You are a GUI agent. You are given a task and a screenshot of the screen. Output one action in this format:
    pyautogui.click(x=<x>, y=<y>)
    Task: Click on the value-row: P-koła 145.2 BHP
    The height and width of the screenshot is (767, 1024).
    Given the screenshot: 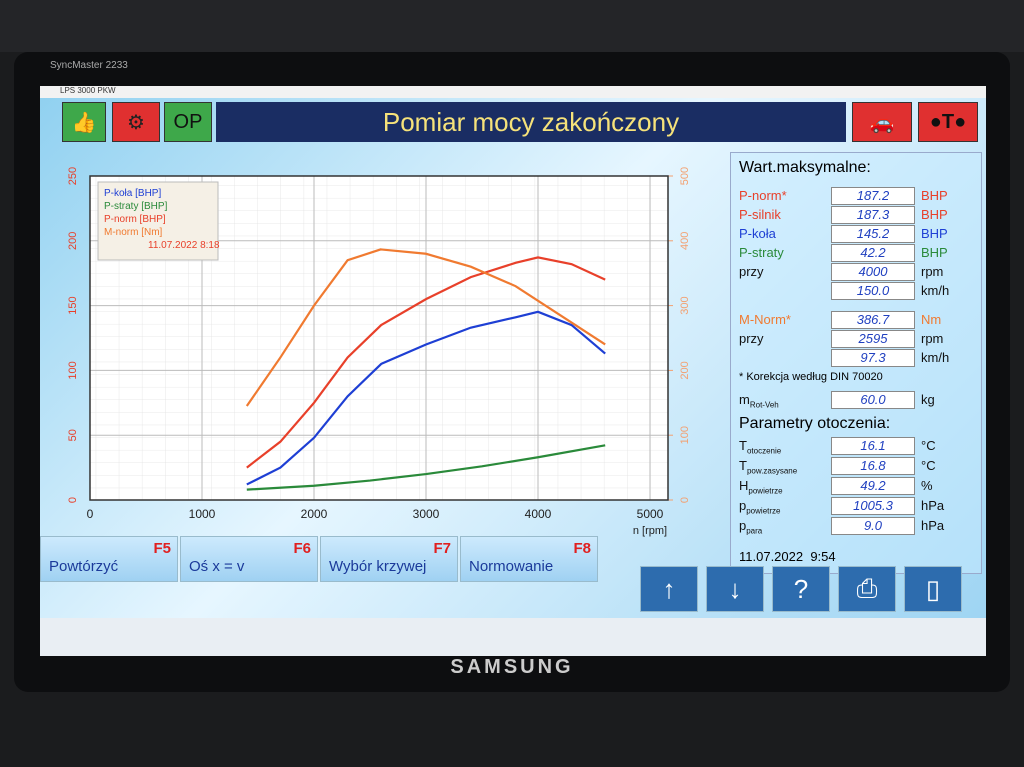 What is the action you would take?
    pyautogui.click(x=857, y=234)
    